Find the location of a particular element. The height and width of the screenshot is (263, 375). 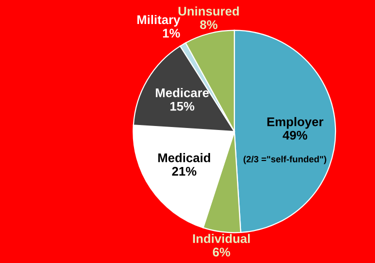

slice-label: Medicare is located at coordinates (182, 93).